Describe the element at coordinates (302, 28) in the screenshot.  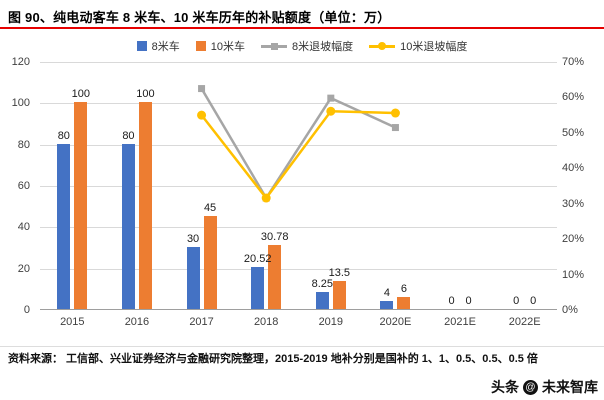
I see `title-divider` at that location.